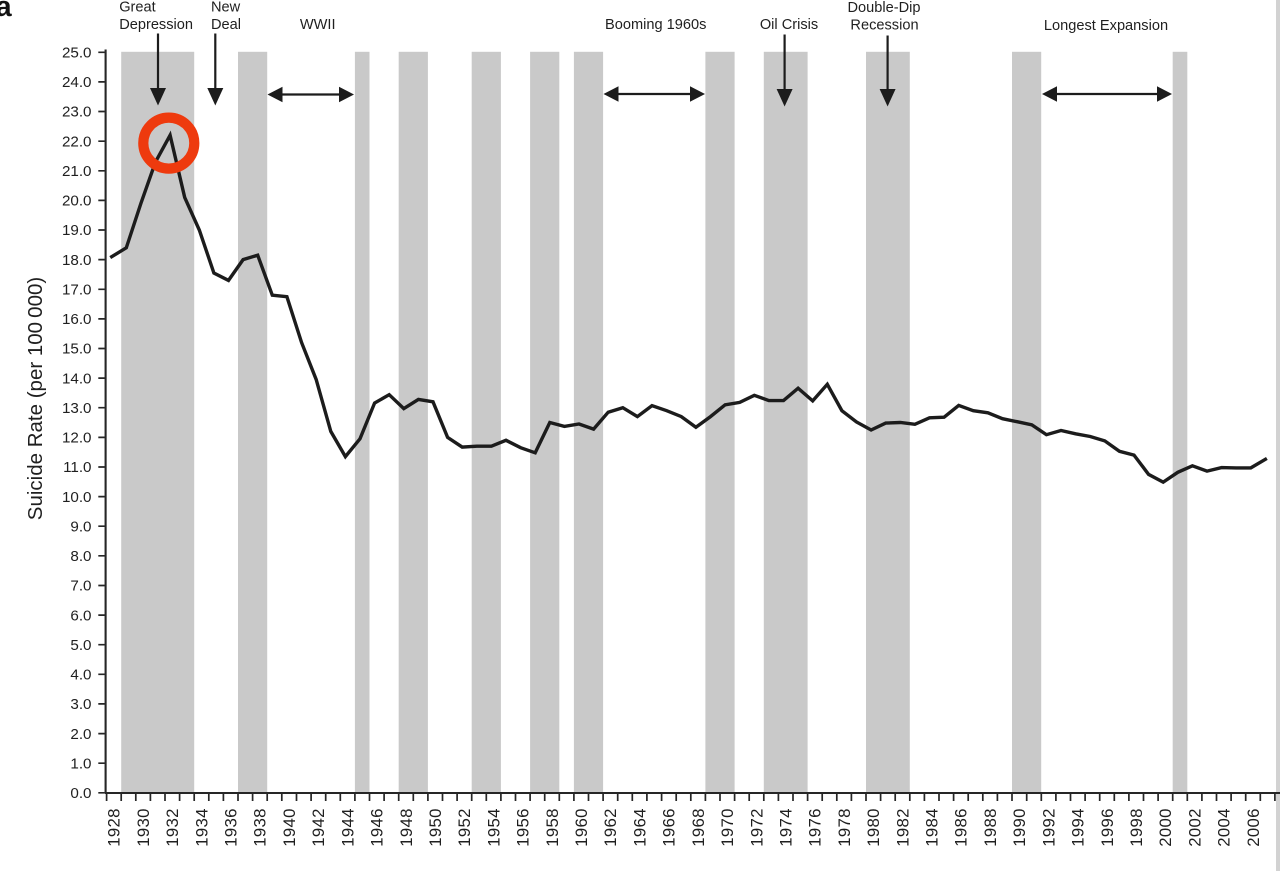 The image size is (1280, 871). Describe the element at coordinates (260, 827) in the screenshot. I see `svg-text: 1938` at that location.